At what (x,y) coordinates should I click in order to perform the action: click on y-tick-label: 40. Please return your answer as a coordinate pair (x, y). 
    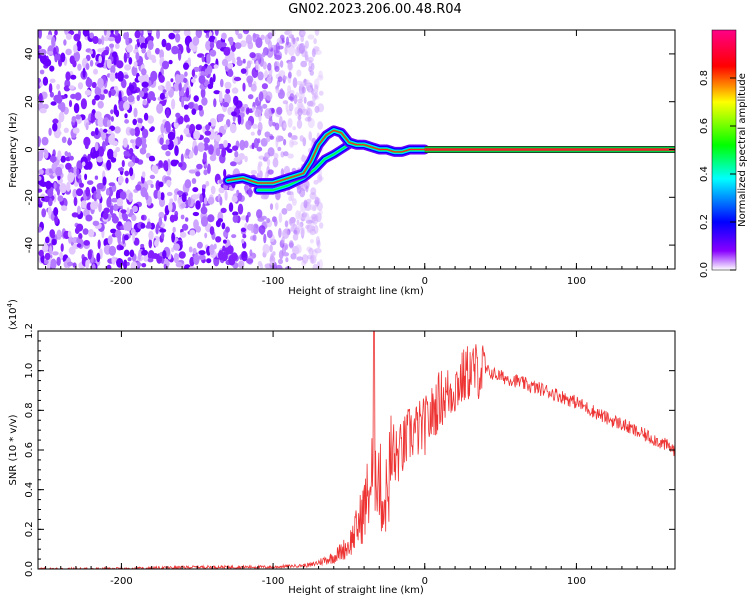
    Looking at the image, I should click on (29, 54).